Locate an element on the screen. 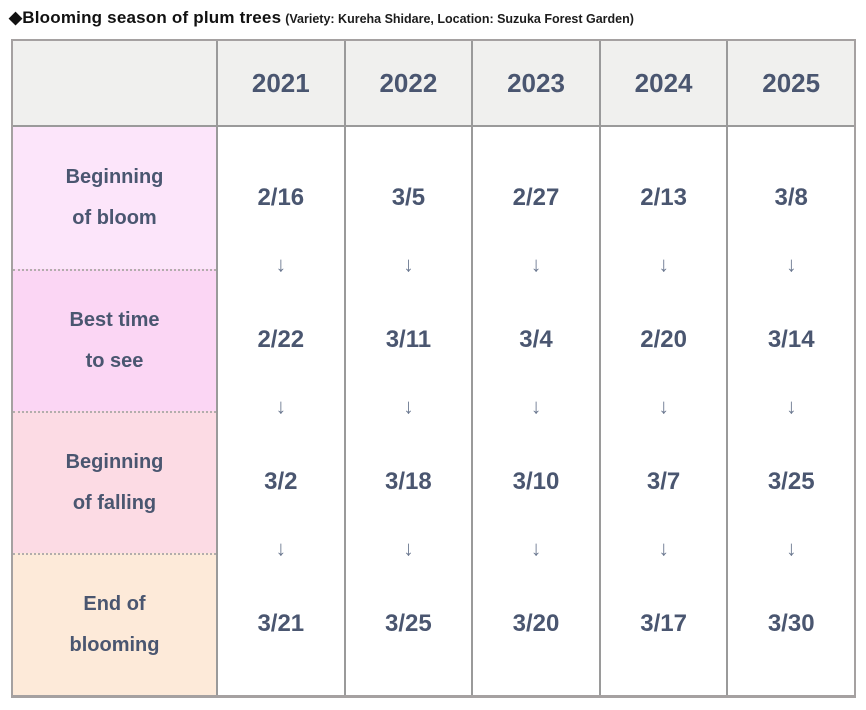 The image size is (866, 710). date-value: 3/4 is located at coordinates (536, 339).